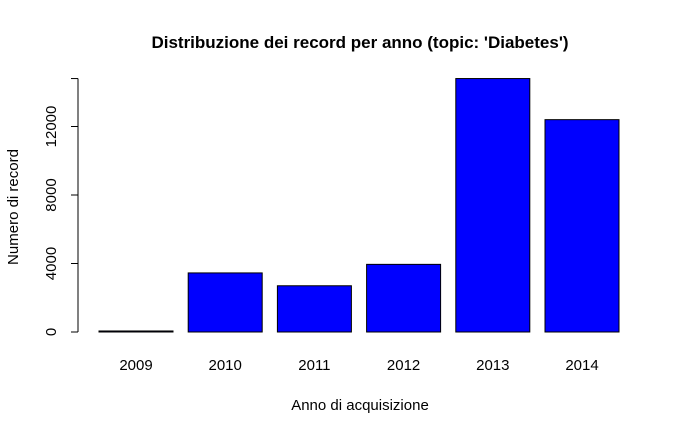  What do you see at coordinates (61, 207) in the screenshot?
I see `y-axis: 0 4000 8000 12000` at bounding box center [61, 207].